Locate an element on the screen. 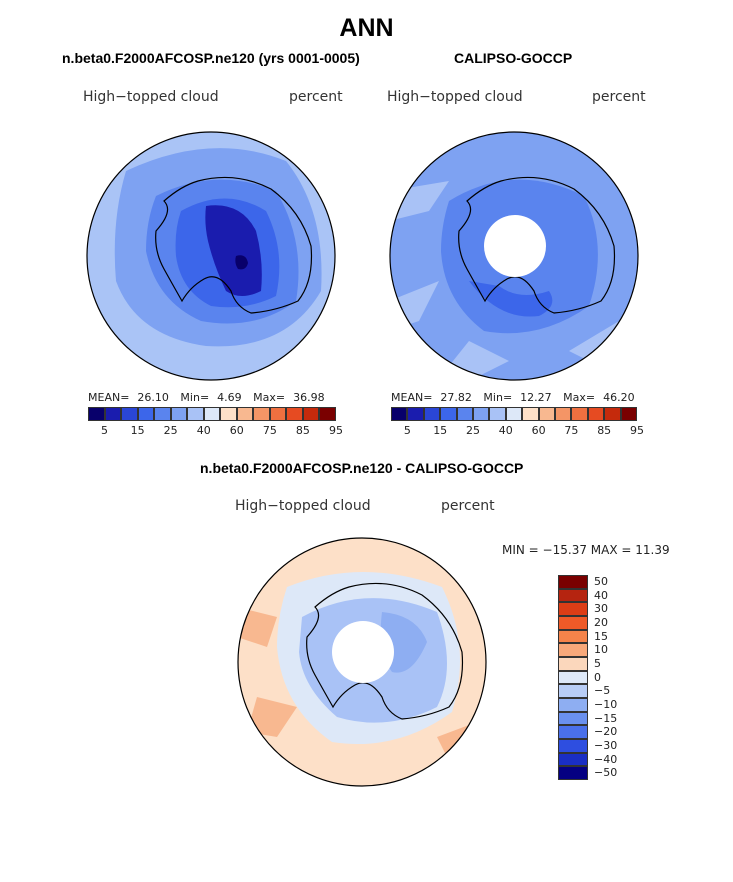 Image resolution: width=733 pixels, height=882 pixels. colorbar-tick-label: −50 is located at coordinates (606, 773).